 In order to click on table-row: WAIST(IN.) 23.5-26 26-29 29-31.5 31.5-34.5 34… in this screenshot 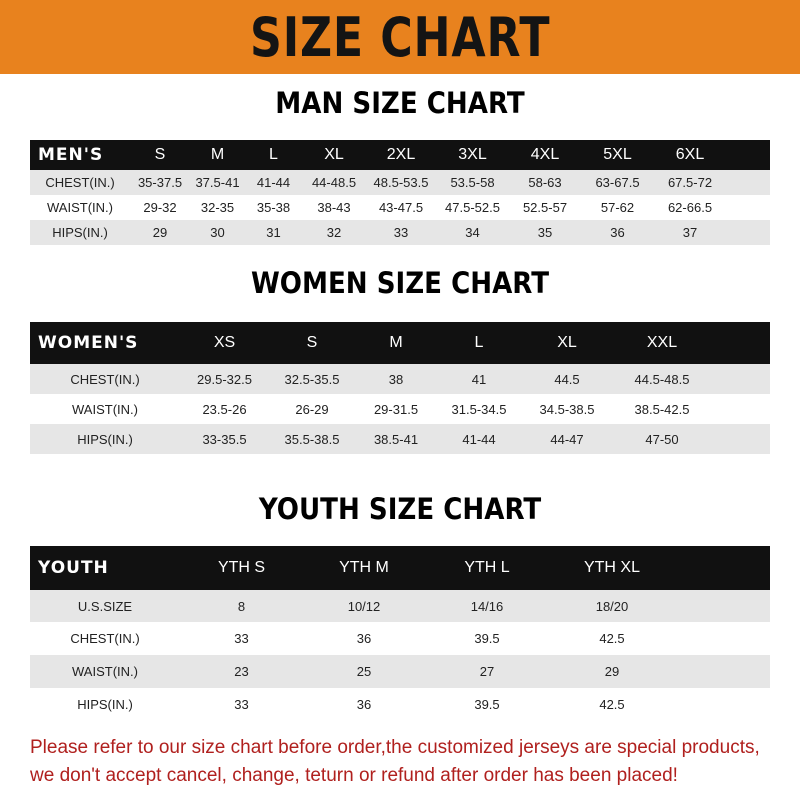, I will do `click(400, 409)`.